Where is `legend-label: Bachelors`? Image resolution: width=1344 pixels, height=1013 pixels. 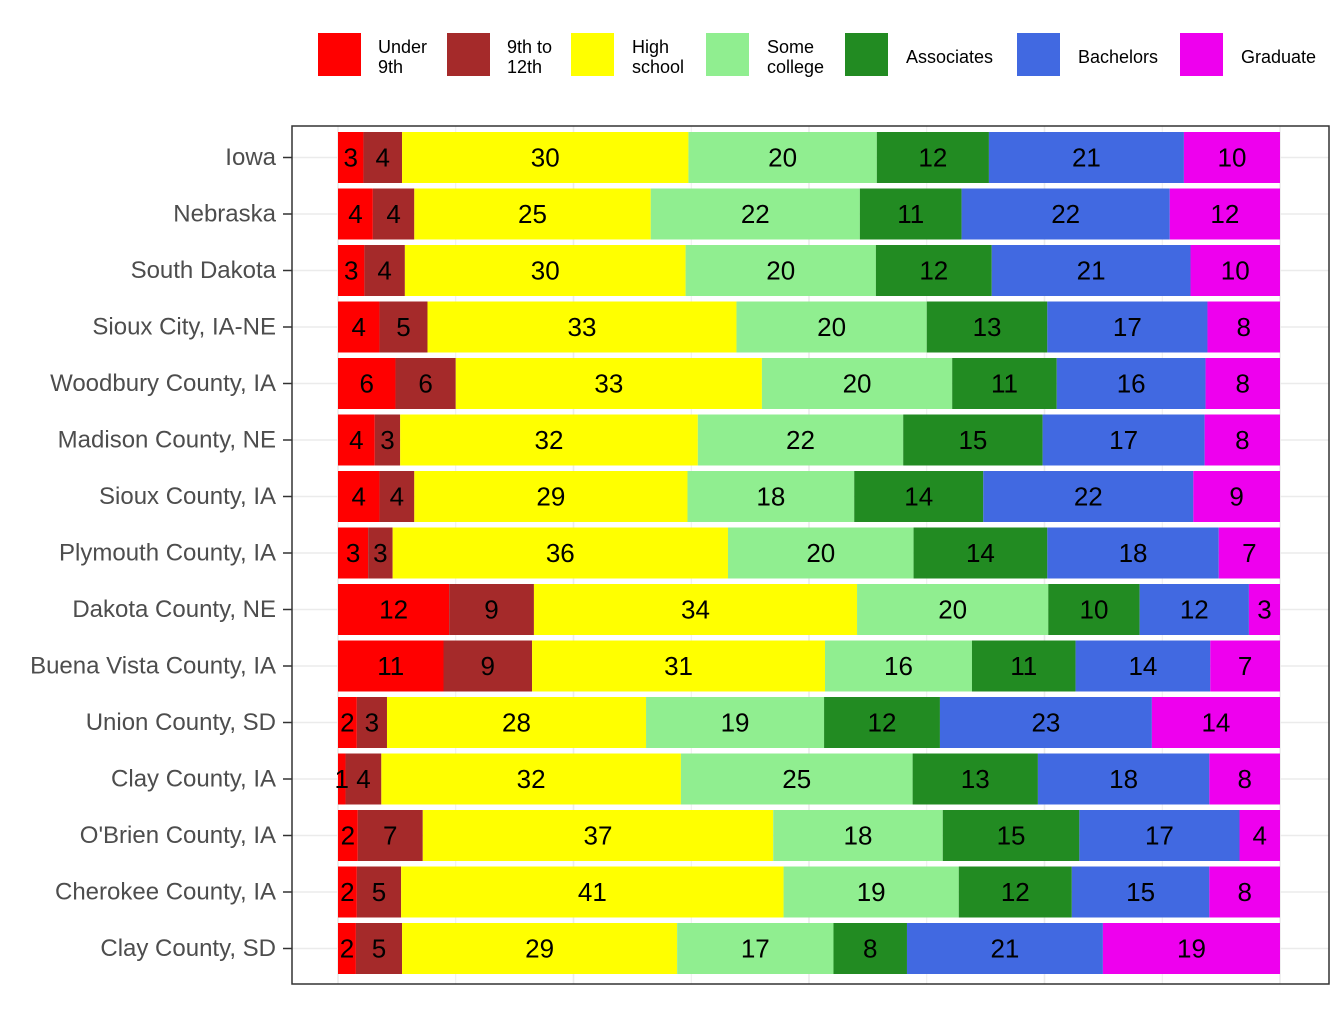 legend-label: Bachelors is located at coordinates (1118, 57).